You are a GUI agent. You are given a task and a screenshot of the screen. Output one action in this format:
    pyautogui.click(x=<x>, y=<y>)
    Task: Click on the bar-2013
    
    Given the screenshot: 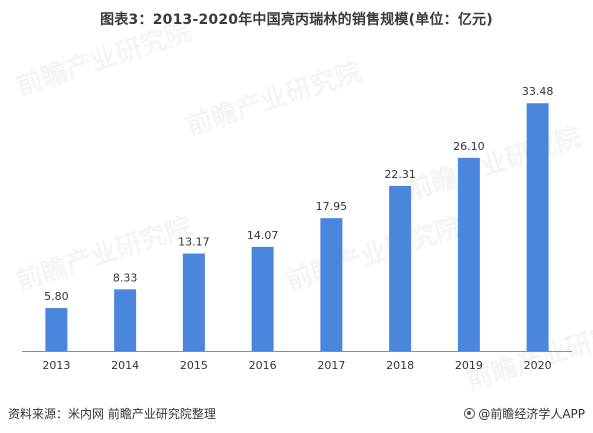 What is the action you would take?
    pyautogui.click(x=56, y=329)
    